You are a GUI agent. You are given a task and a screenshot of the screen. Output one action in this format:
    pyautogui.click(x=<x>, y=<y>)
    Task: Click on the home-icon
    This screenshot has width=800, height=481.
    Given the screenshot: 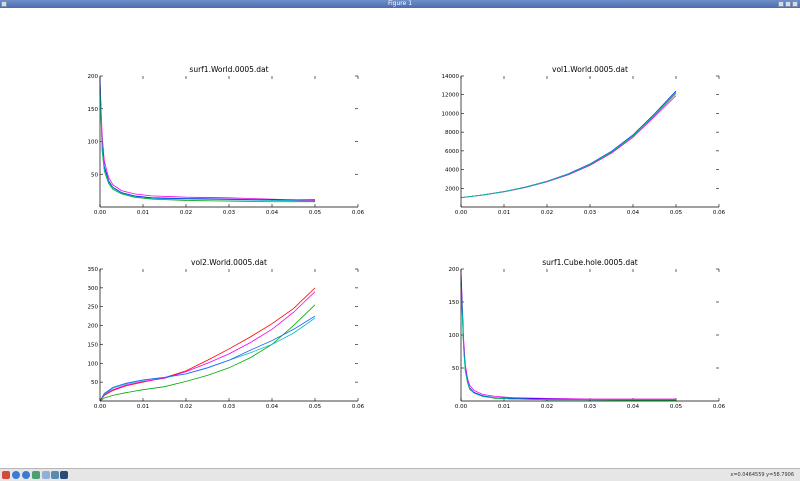 What is the action you would take?
    pyautogui.click(x=6, y=475)
    